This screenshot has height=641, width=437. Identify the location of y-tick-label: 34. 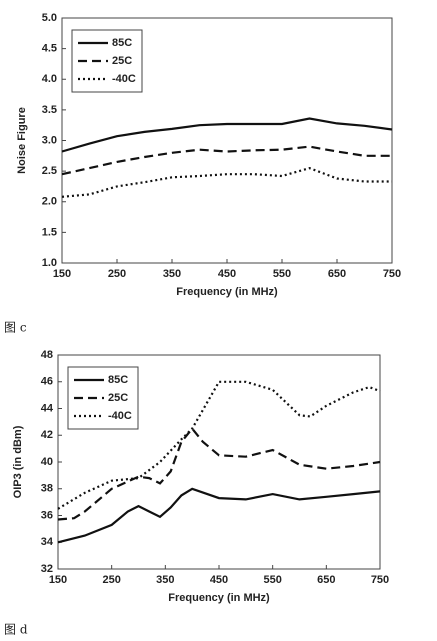
(47, 542).